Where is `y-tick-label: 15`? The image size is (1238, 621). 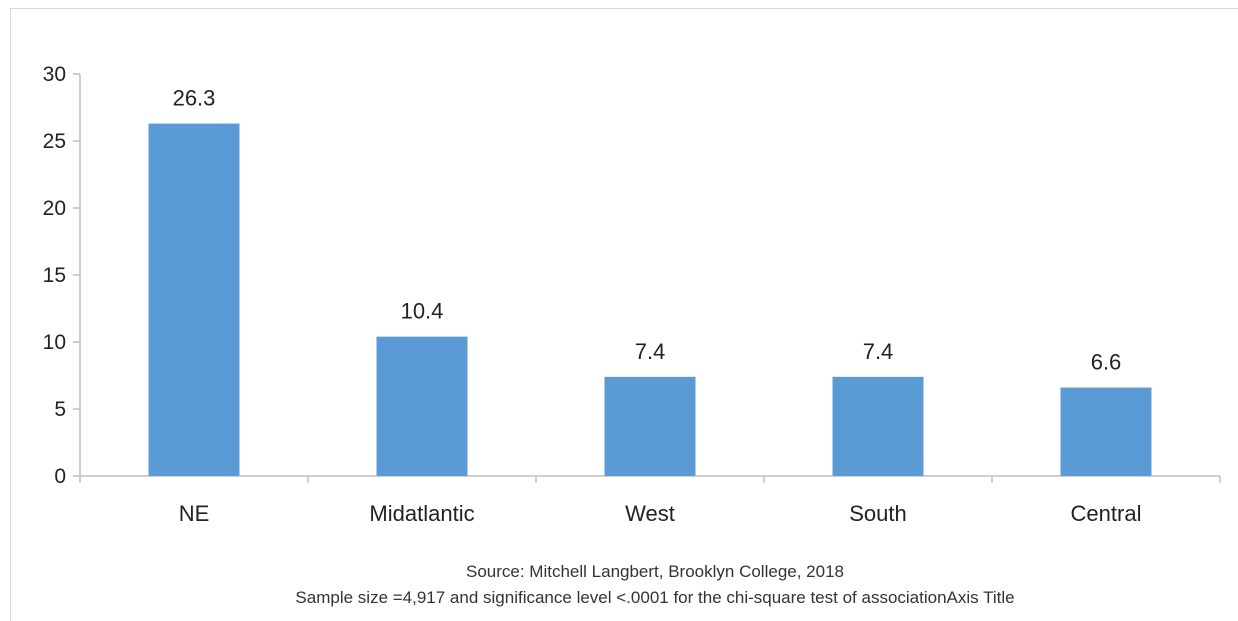 y-tick-label: 15 is located at coordinates (54, 275).